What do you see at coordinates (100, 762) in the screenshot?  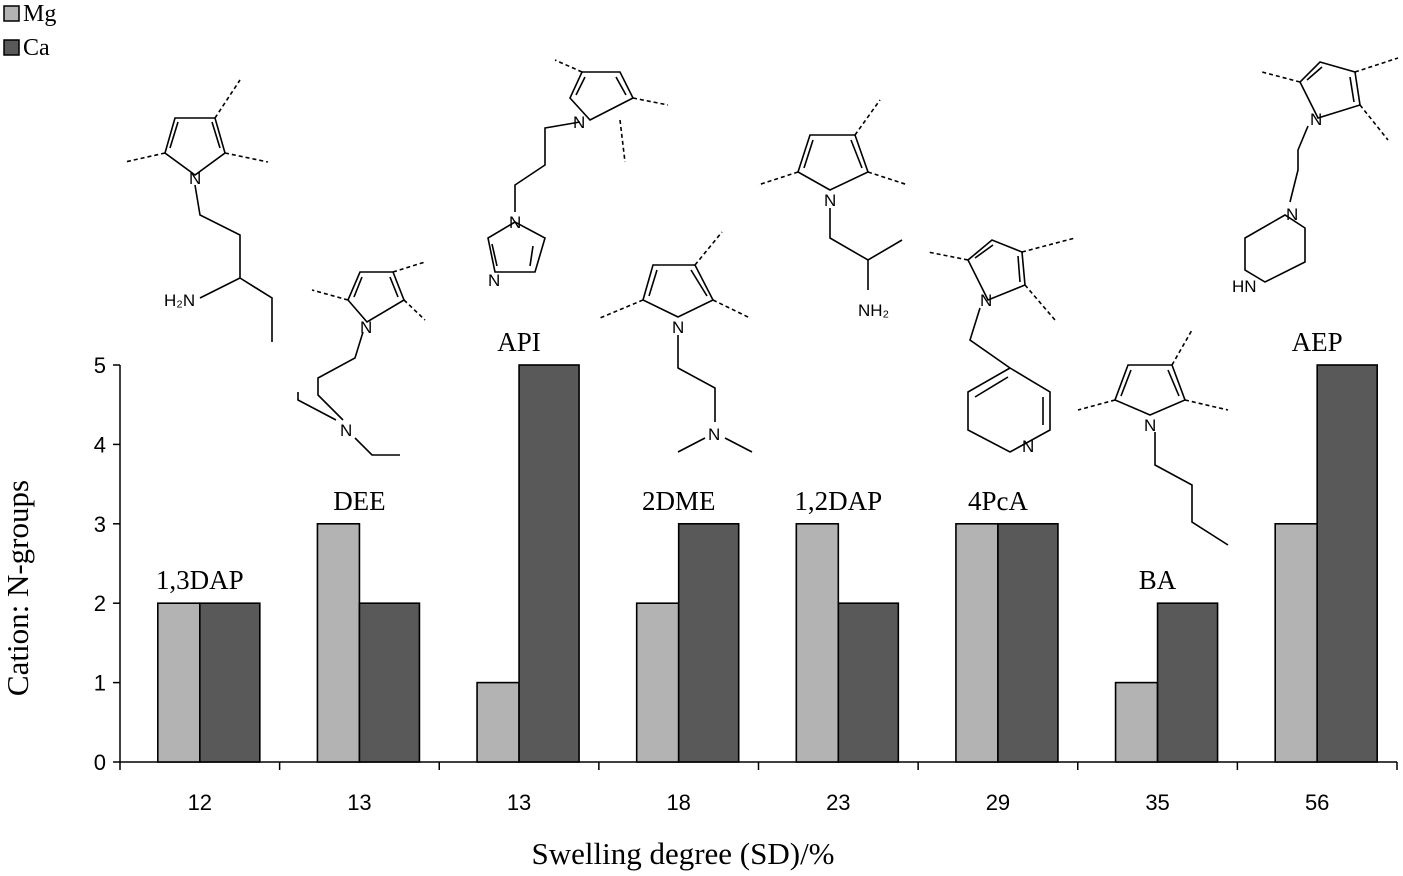 I see `y-tick-label: 0` at bounding box center [100, 762].